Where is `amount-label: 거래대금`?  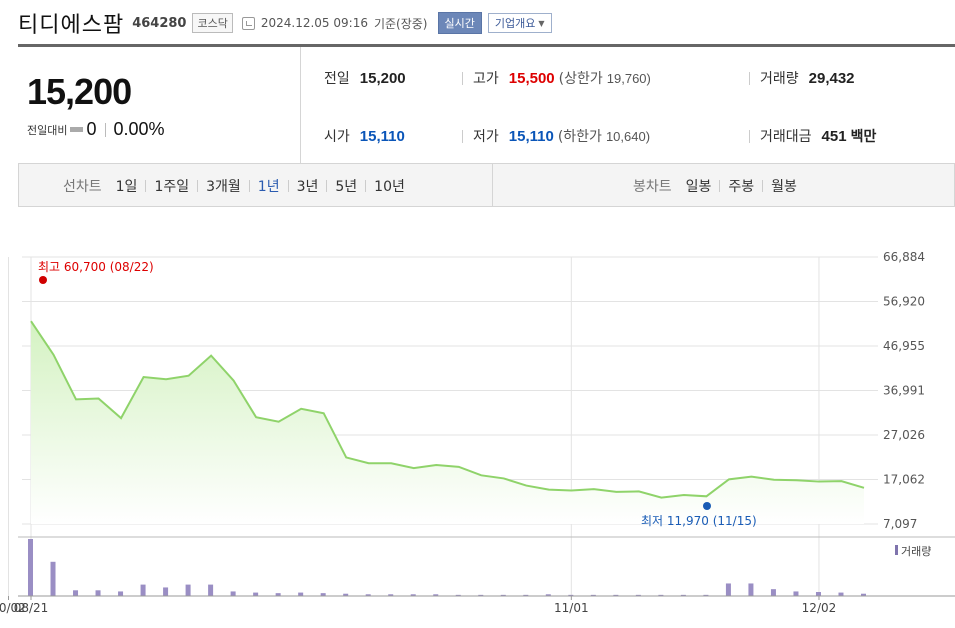
amount-label: 거래대금 is located at coordinates (786, 137).